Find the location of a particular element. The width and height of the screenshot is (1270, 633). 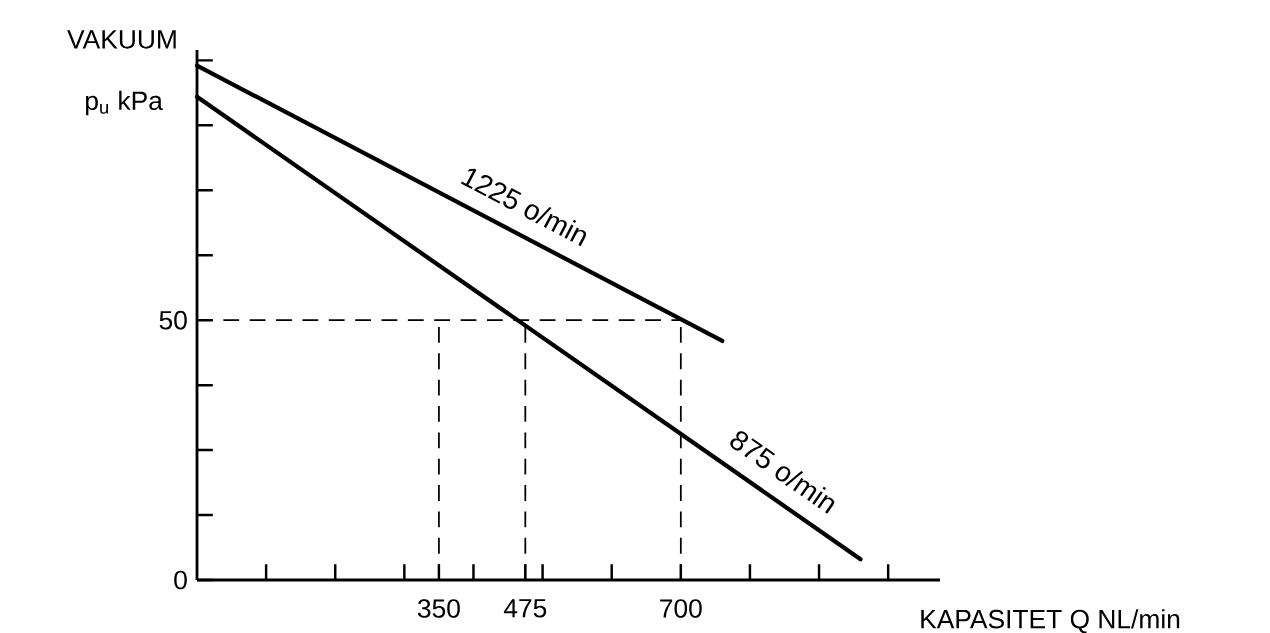

y-axis-title: p$_{u}$ kPa is located at coordinates (124, 103).